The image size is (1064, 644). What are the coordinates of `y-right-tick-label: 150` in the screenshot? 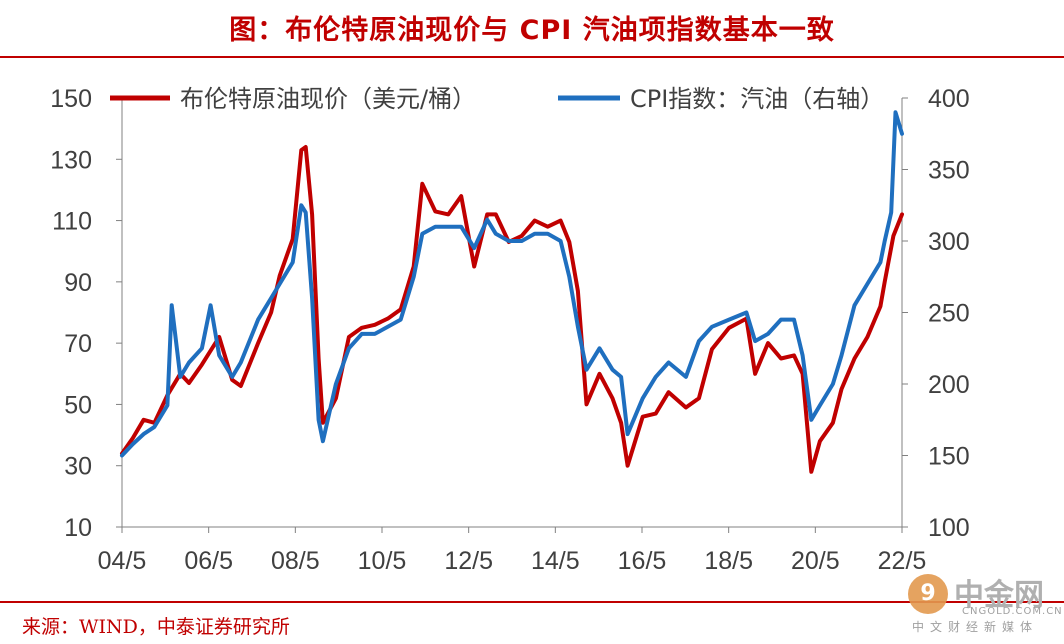 It's located at (949, 457).